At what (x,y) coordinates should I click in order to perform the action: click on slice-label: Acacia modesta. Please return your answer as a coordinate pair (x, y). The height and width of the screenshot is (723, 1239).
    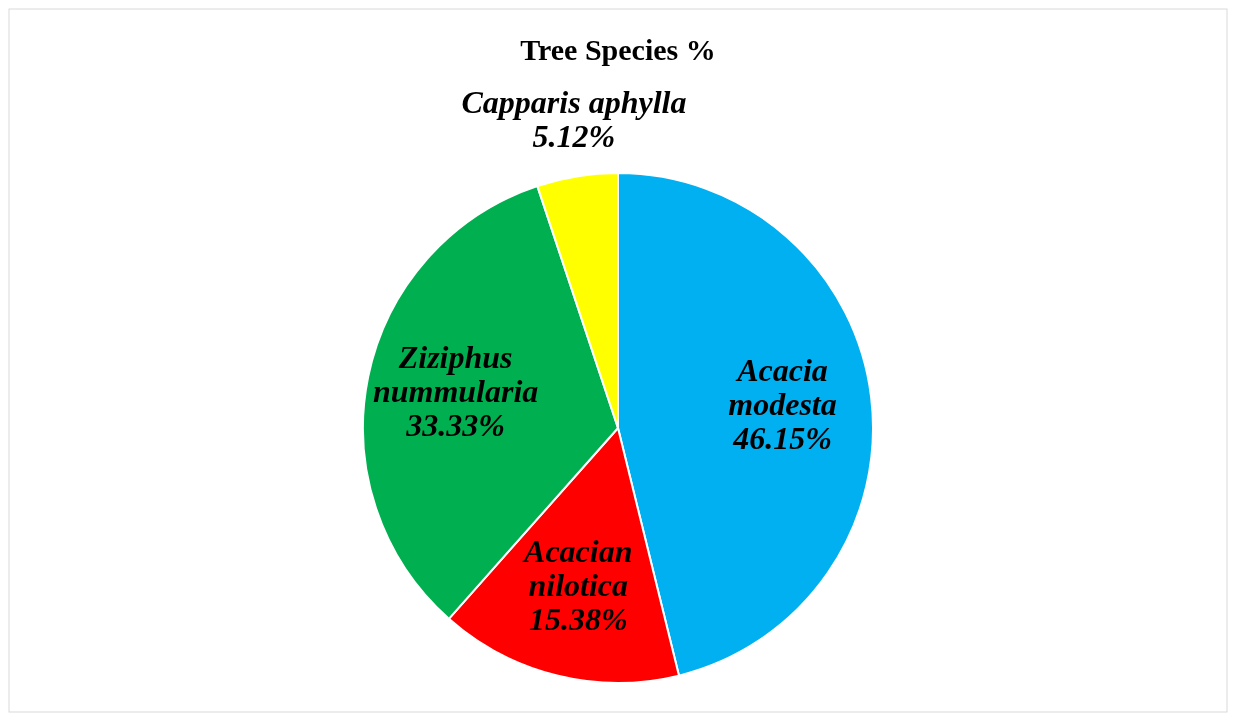
    Looking at the image, I should click on (782, 387).